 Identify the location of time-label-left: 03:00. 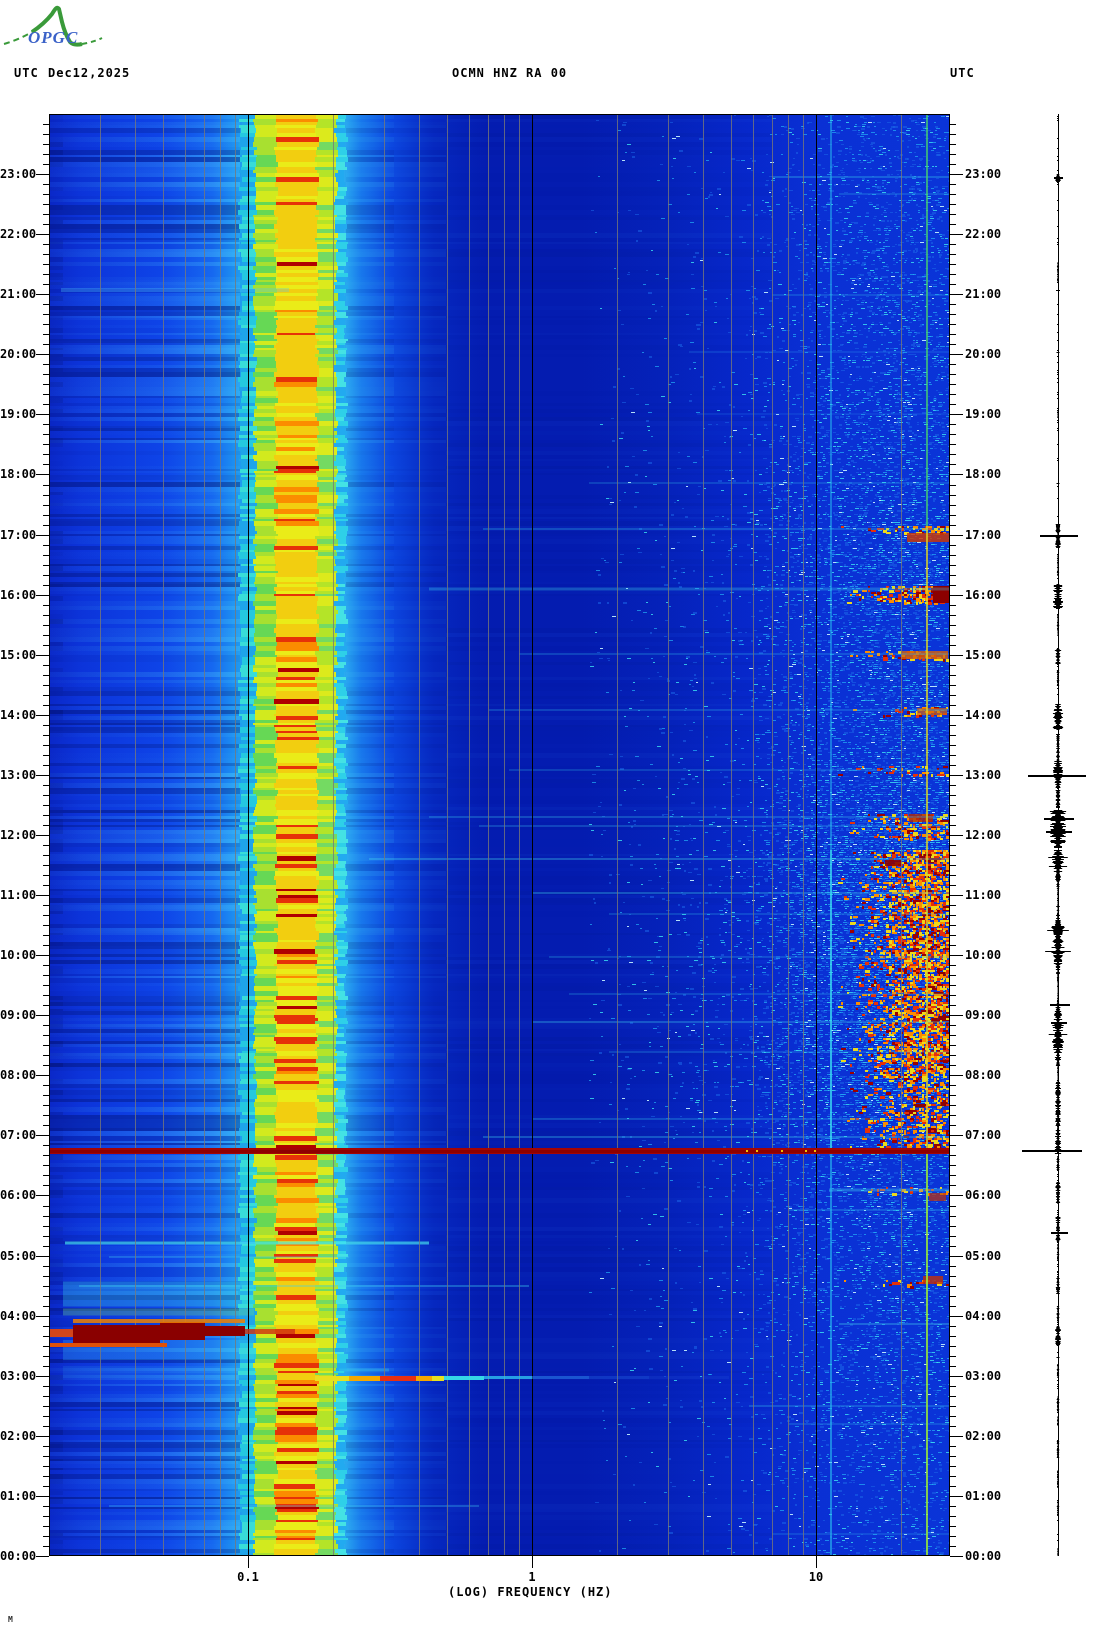
(18, 1376).